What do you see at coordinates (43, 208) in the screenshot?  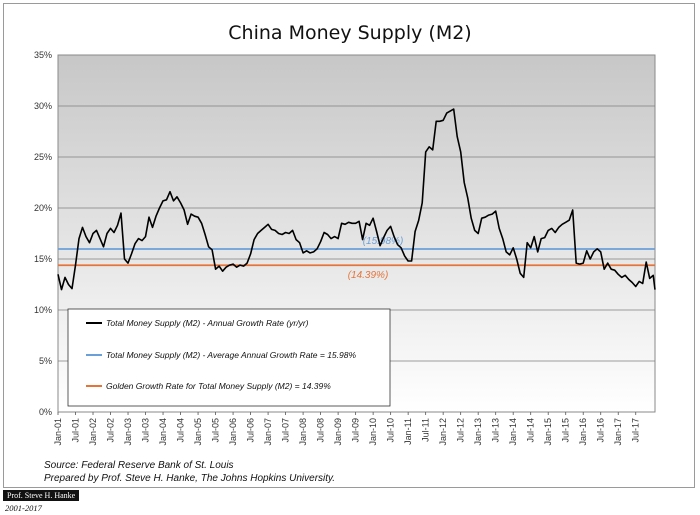 I see `y-tick-label: 20%` at bounding box center [43, 208].